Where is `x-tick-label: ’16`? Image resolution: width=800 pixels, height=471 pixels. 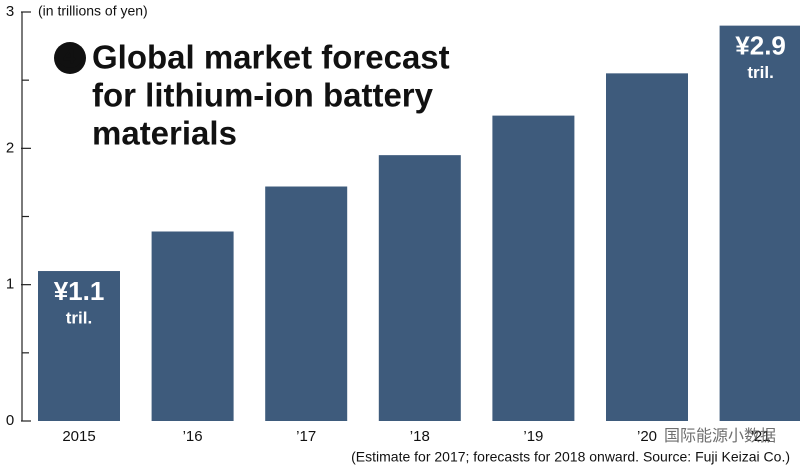
x-tick-label: ’16 is located at coordinates (193, 436).